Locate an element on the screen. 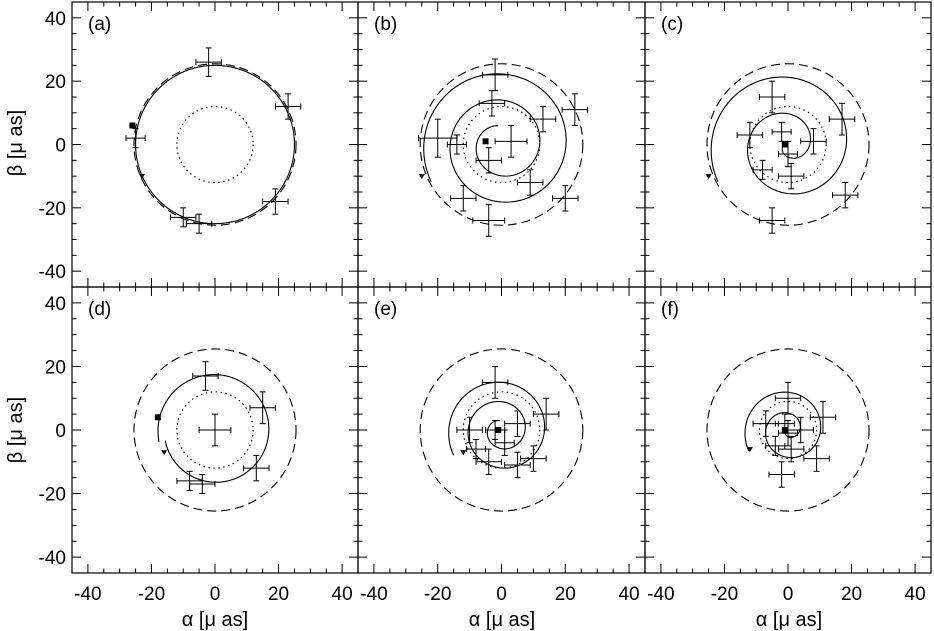 This screenshot has width=934, height=631. panel-label: (d) is located at coordinates (99, 309).